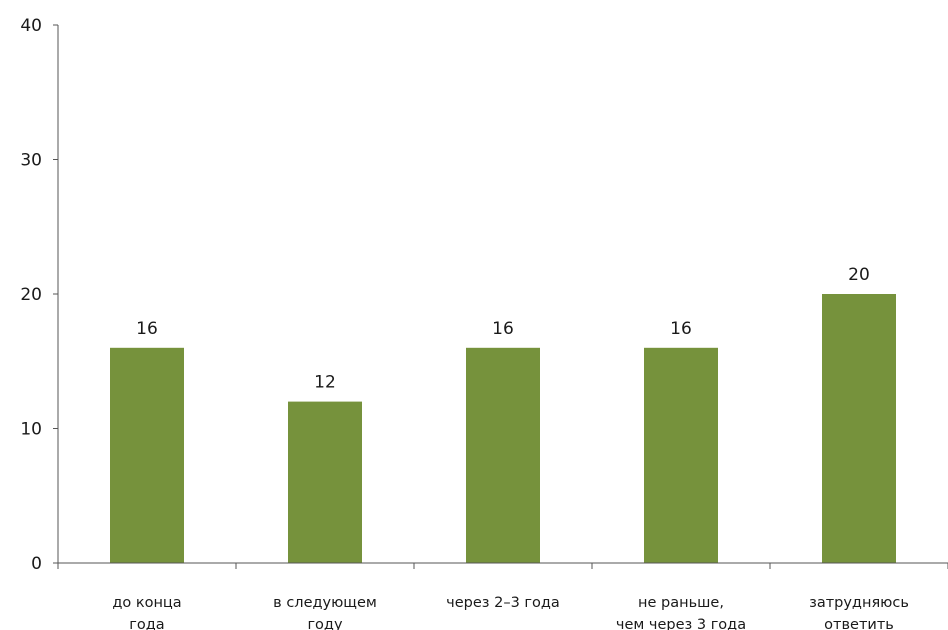 The height and width of the screenshot is (630, 948). Describe the element at coordinates (325, 383) in the screenshot. I see `bar-value-label: 12` at that location.